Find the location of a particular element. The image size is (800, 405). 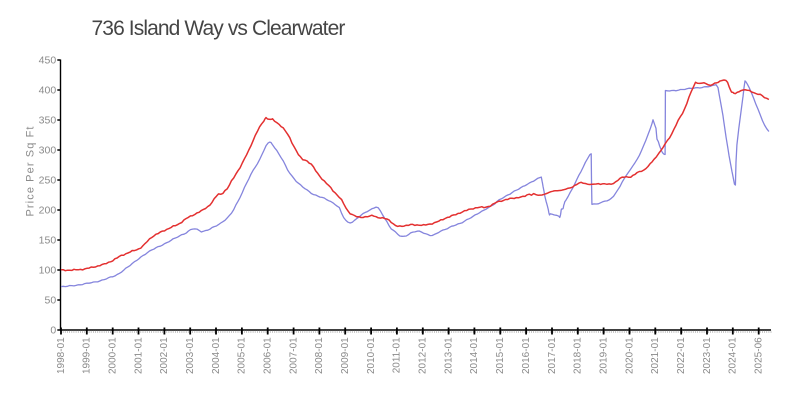

svg-text: 0 is located at coordinates (53, 330).